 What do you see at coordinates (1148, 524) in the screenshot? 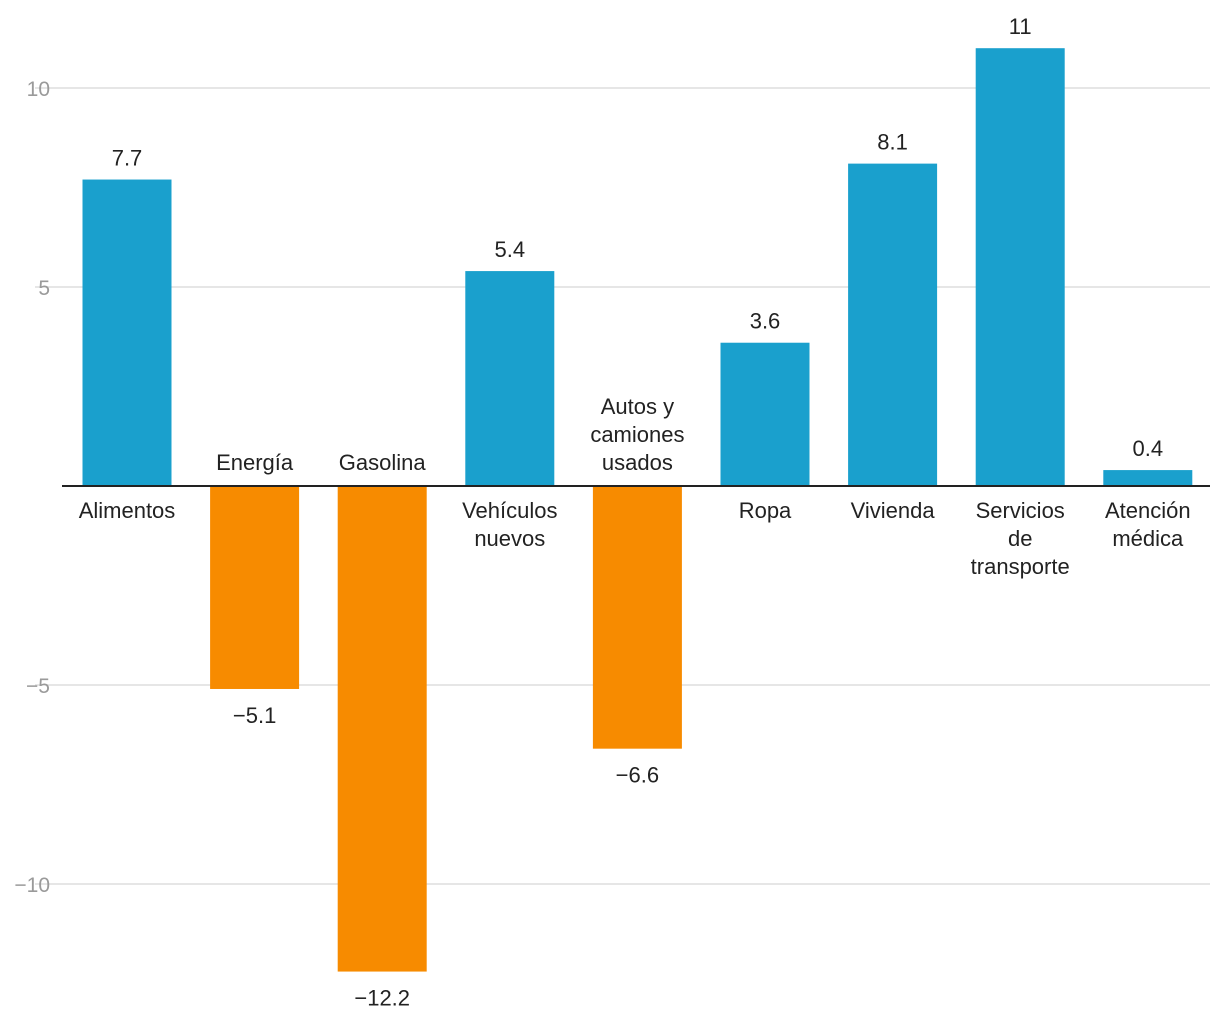
I see `category-label: Atención médica` at bounding box center [1148, 524].